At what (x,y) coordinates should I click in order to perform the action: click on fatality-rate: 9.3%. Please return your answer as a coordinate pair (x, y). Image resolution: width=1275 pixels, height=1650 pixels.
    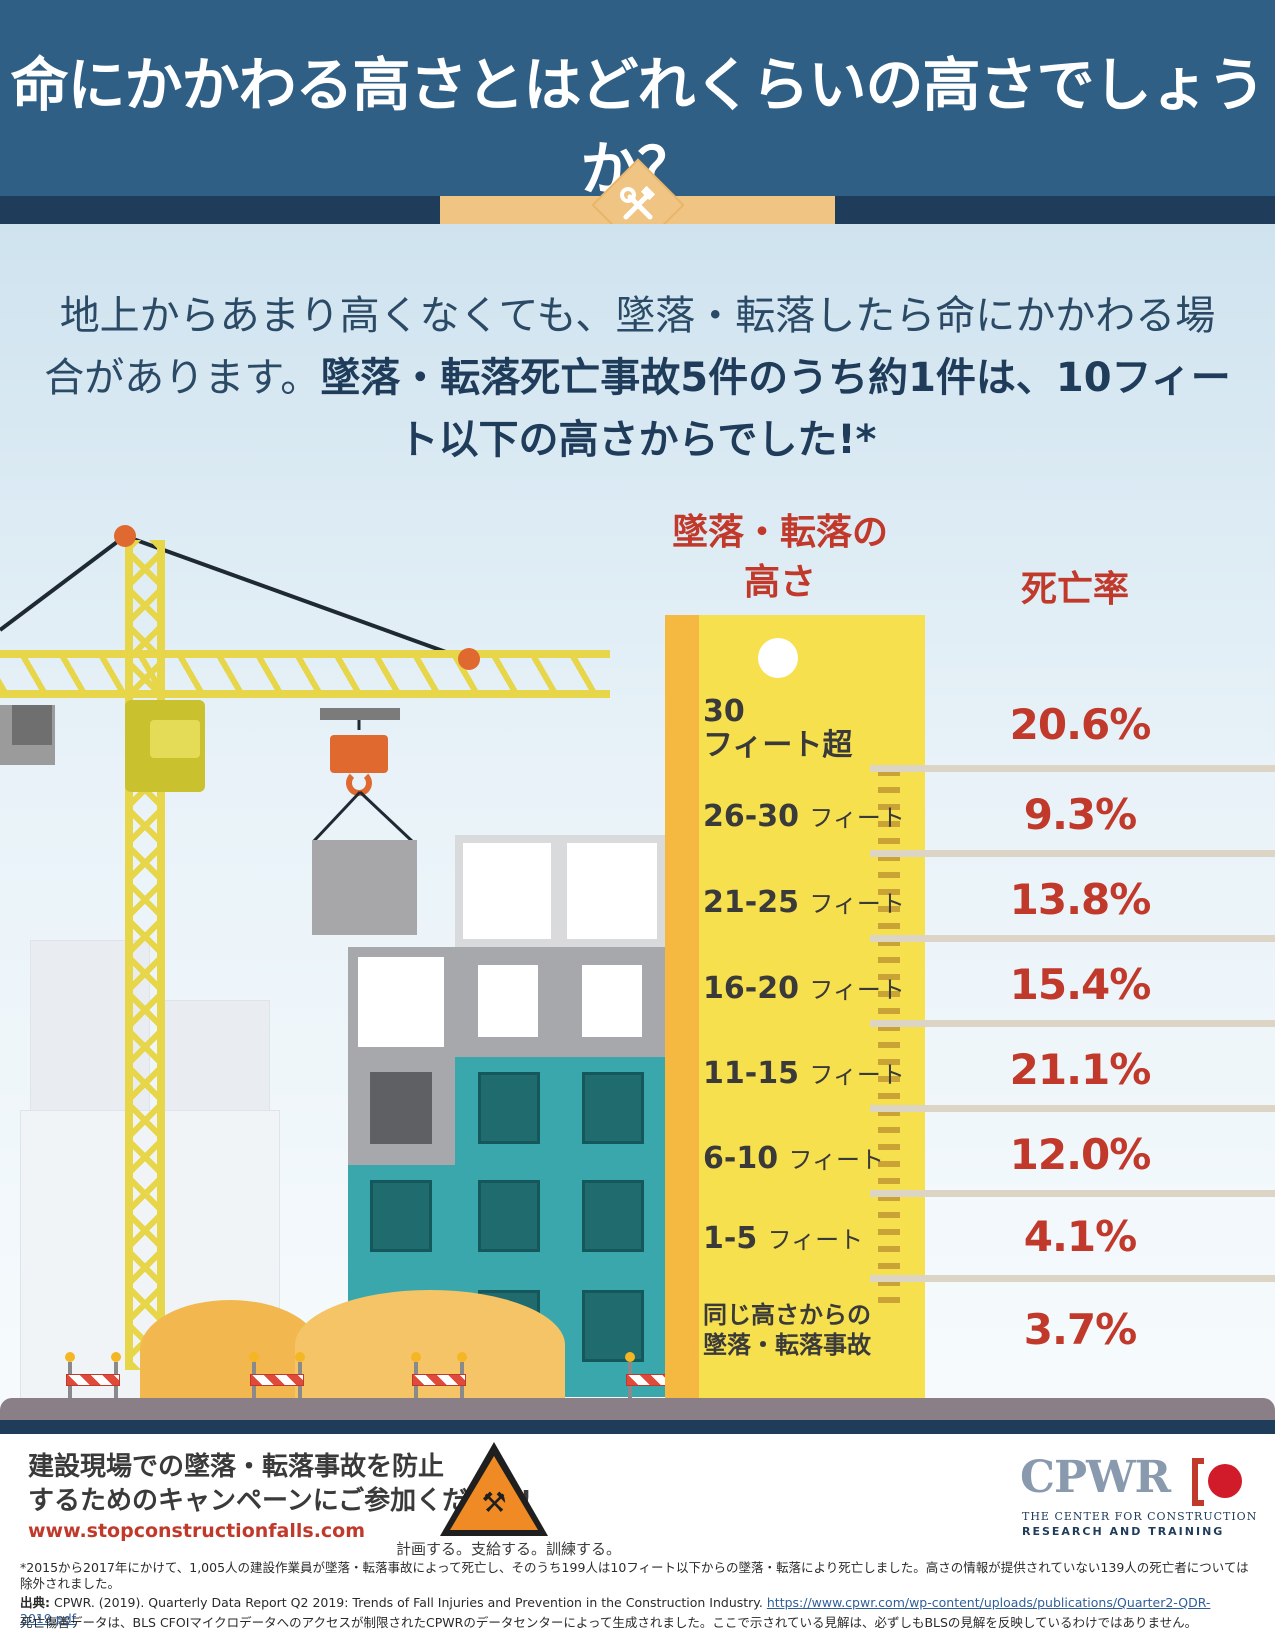
    Looking at the image, I should click on (1080, 814).